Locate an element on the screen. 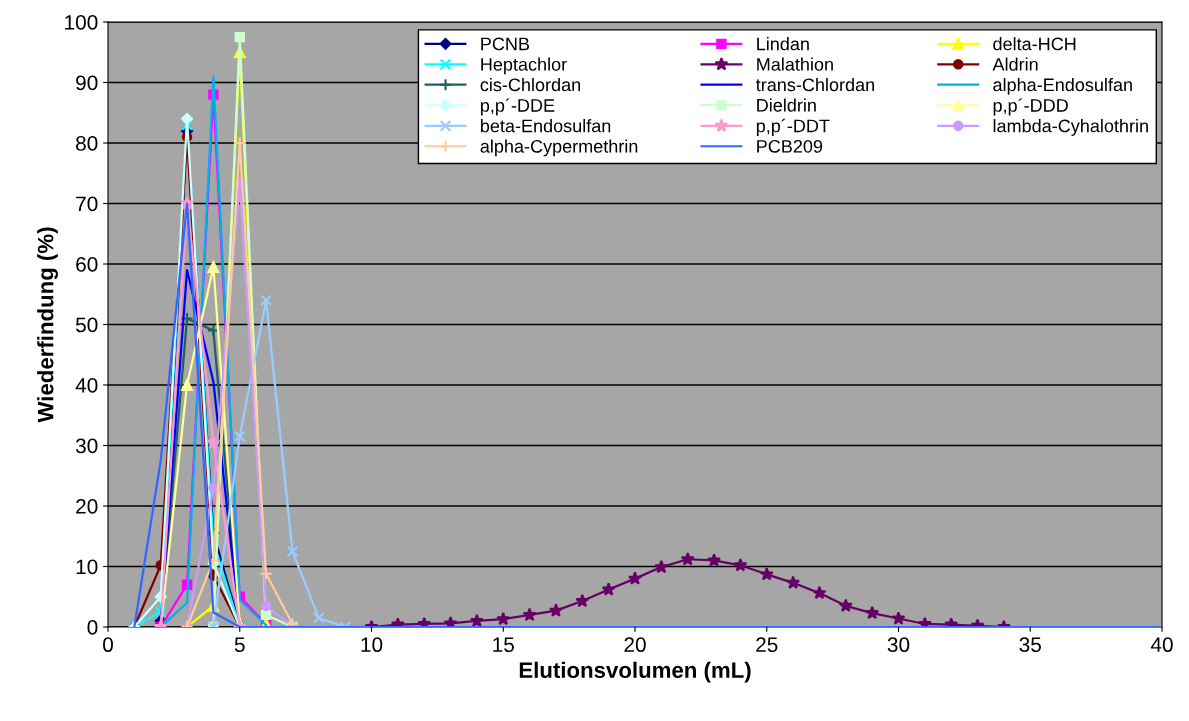 Image resolution: width=1189 pixels, height=721 pixels. legend-label: beta-Endosulfan is located at coordinates (545, 126).